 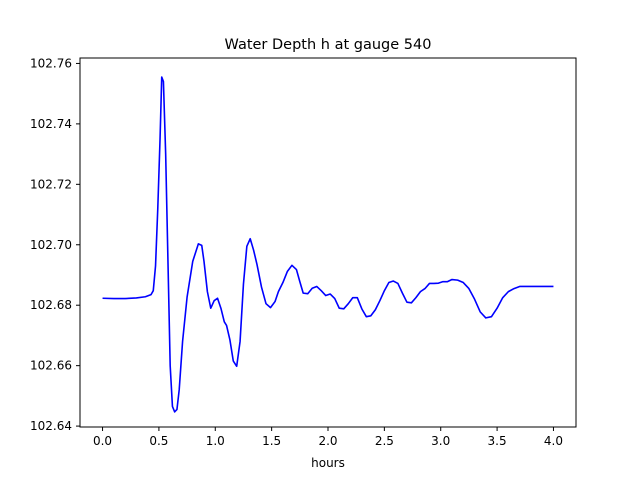 I want to click on y-tick-label: 102.68, so click(x=51, y=305).